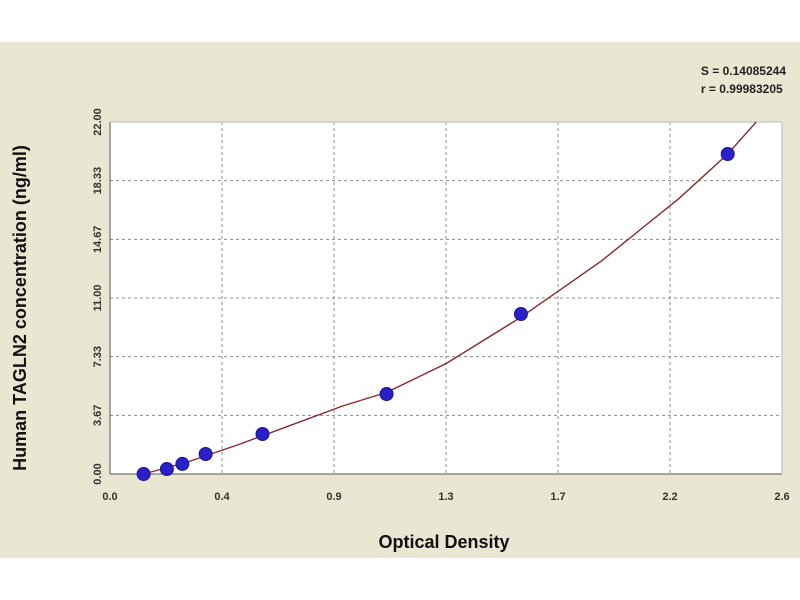 The width and height of the screenshot is (800, 600). I want to click on y-axis-title: Human TAGLN2 concentration (ng/ml), so click(20, 308).